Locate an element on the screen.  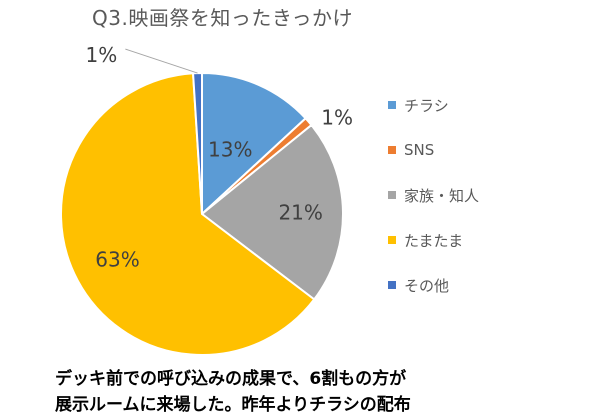
legend-item-4: たまたま is located at coordinates (433, 240).